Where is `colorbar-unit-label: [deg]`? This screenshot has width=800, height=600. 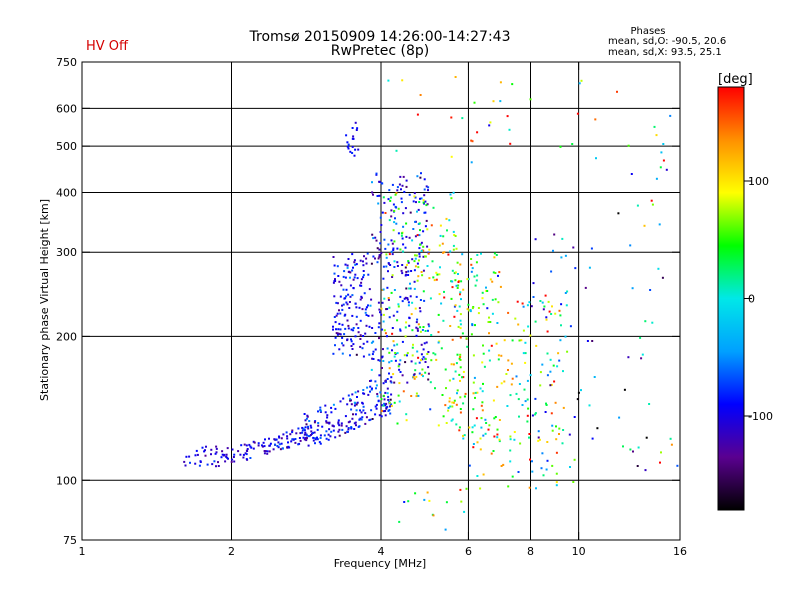 colorbar-unit-label: [deg] is located at coordinates (735, 79).